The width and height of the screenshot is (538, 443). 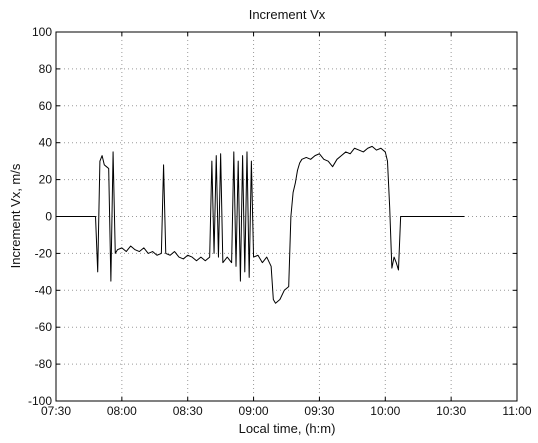 I want to click on y-tick-label: 100, so click(x=42, y=32).